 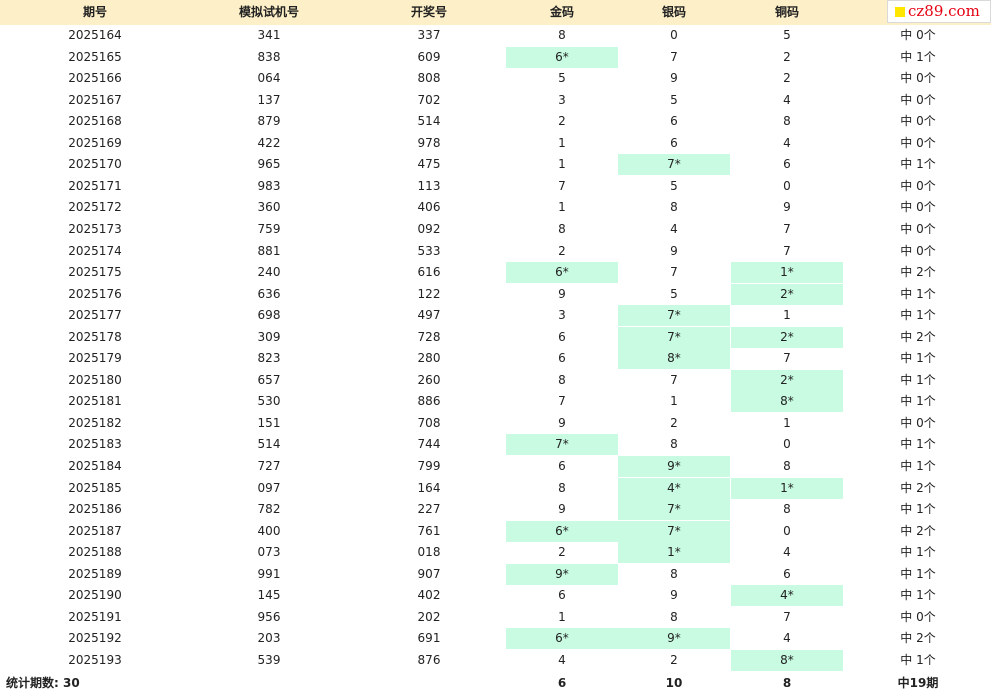 What do you see at coordinates (562, 444) in the screenshot?
I see `cell-gold: 7*` at bounding box center [562, 444].